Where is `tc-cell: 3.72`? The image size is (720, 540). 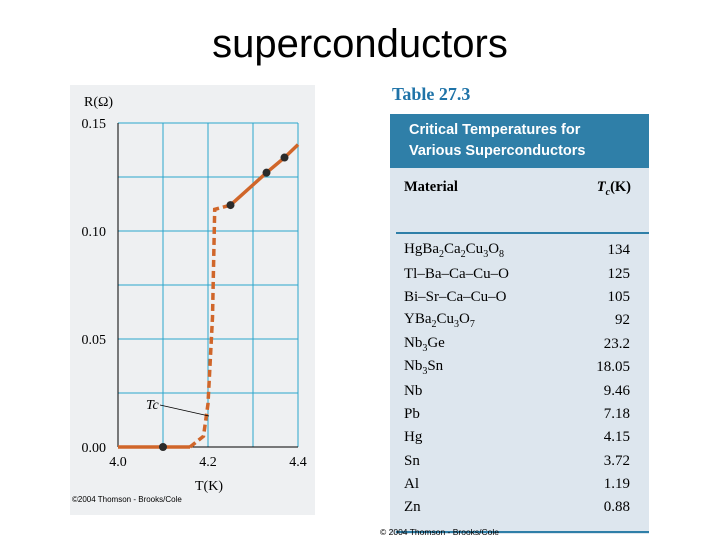 tc-cell: 3.72 is located at coordinates (616, 460).